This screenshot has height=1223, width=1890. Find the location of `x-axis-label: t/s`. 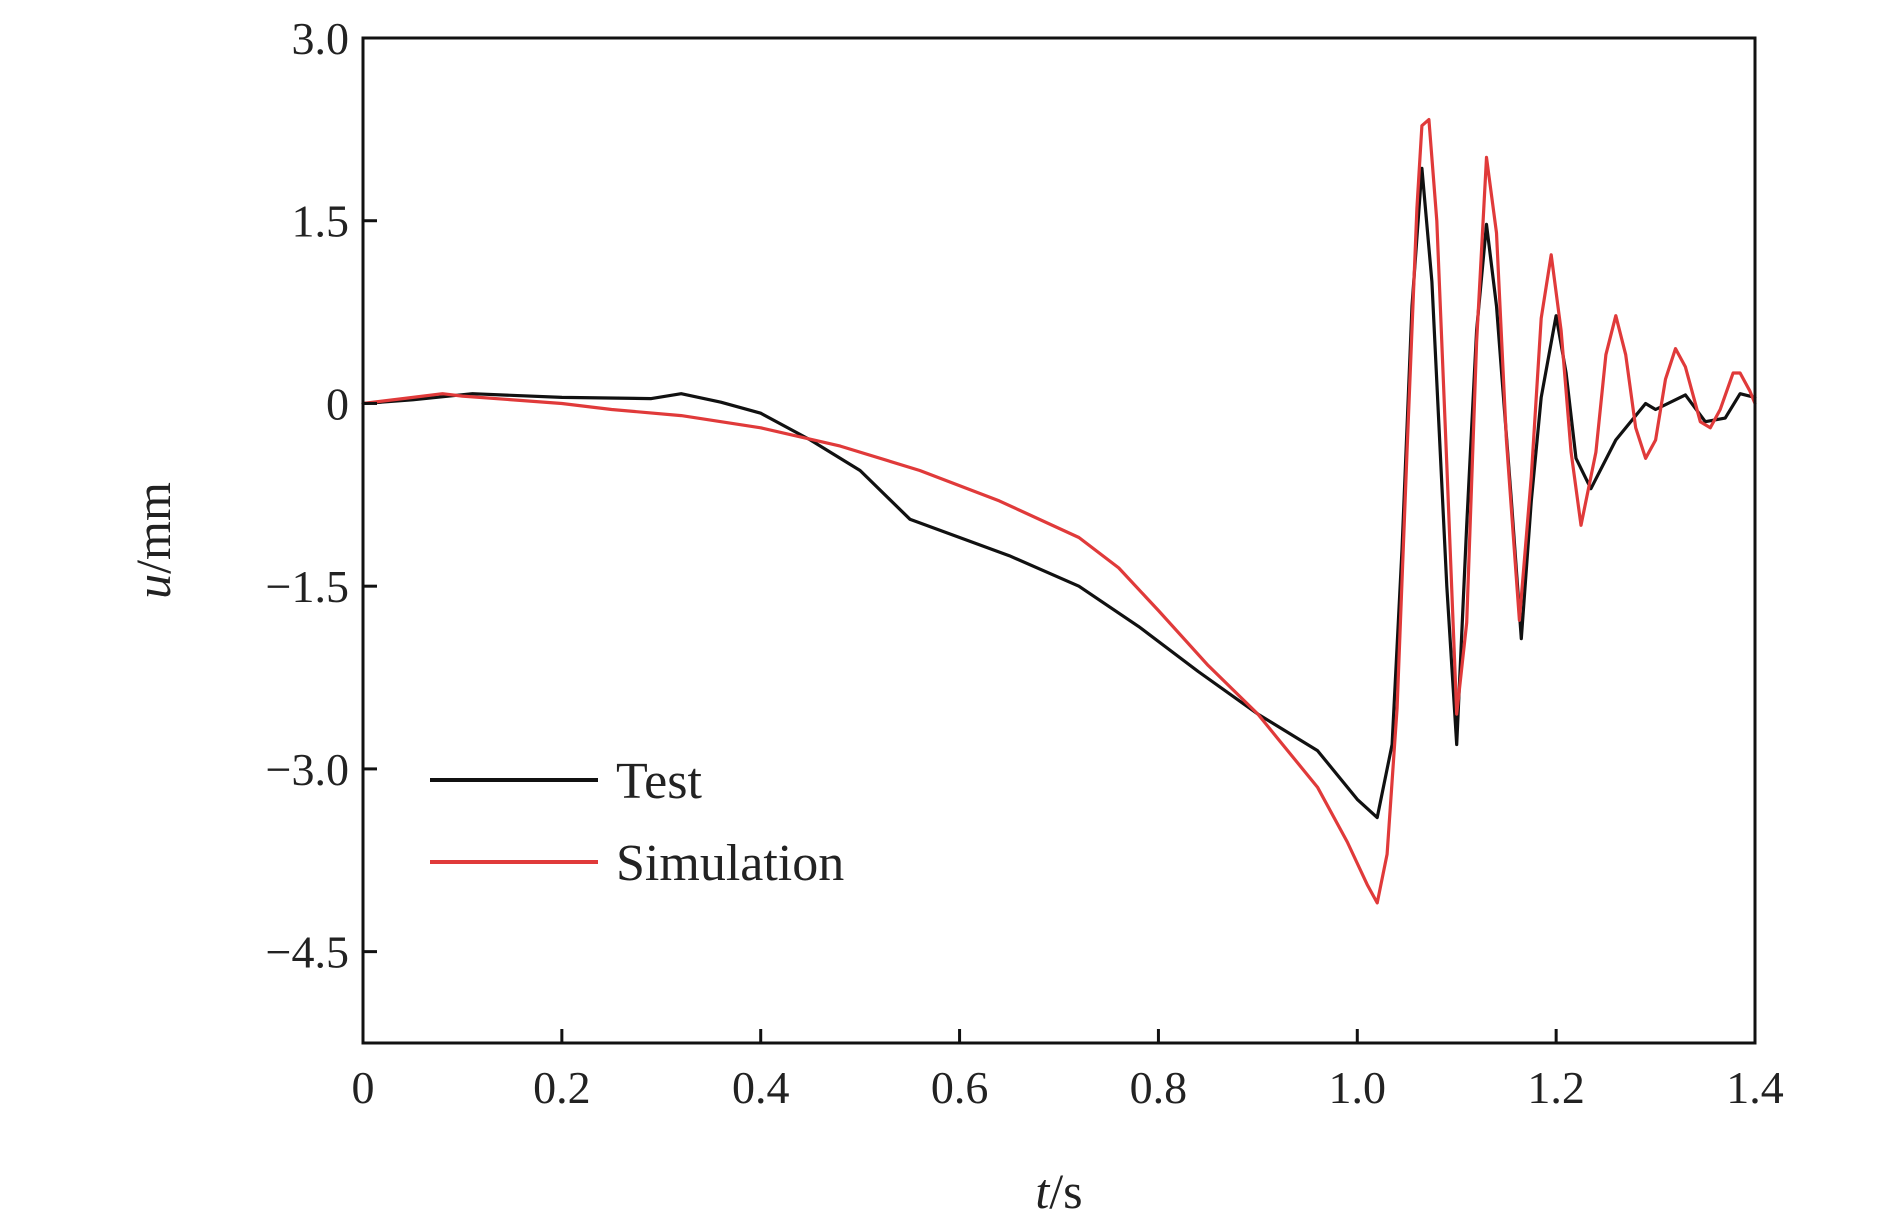

x-axis-label: t/s is located at coordinates (1058, 1191).